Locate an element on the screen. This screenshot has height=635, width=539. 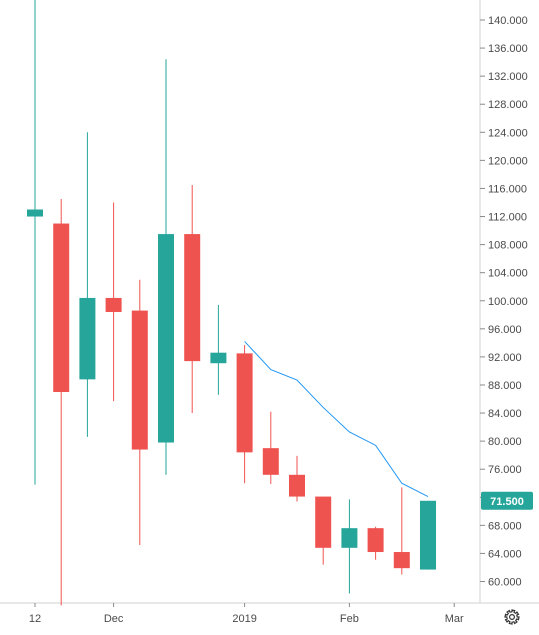
y-tick-label: 76.000 is located at coordinates (505, 470).